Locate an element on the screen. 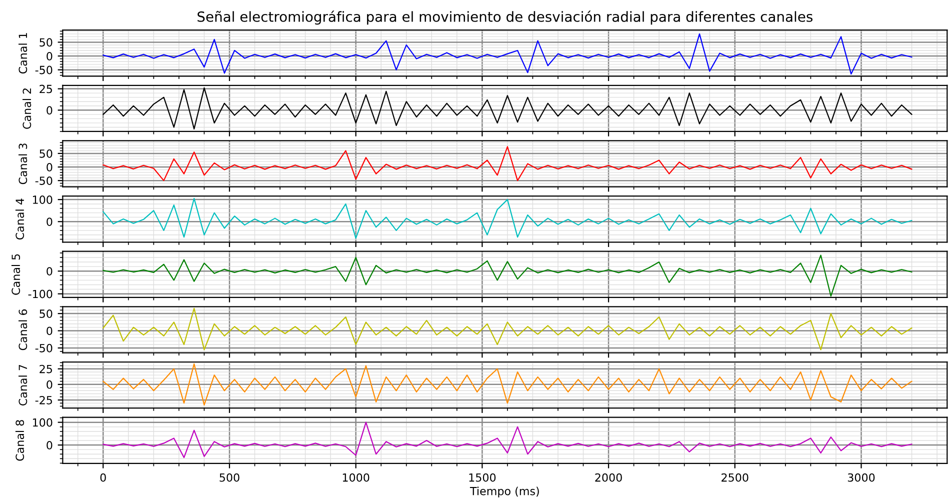  y-axis-title: Canal 1 is located at coordinates (23, 53).